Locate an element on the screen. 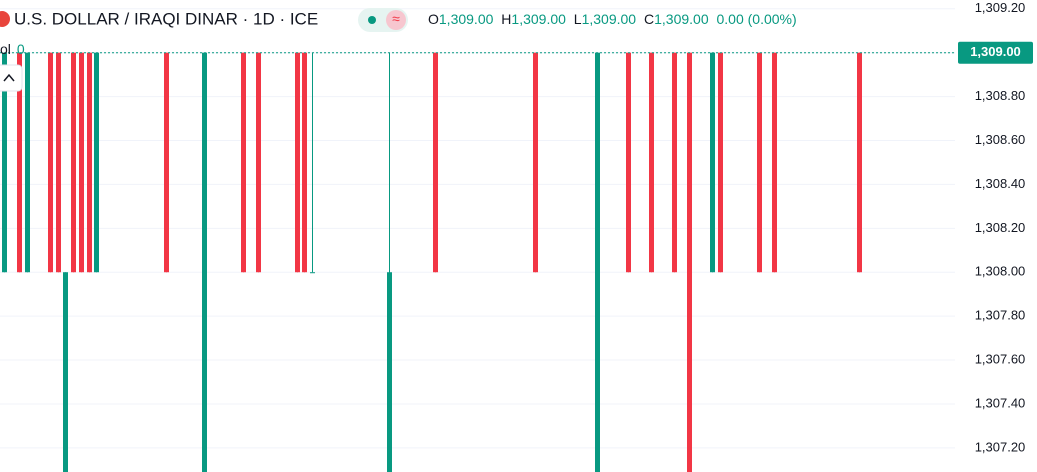 This screenshot has width=1037, height=472. volume-label: ol is located at coordinates (5, 49).